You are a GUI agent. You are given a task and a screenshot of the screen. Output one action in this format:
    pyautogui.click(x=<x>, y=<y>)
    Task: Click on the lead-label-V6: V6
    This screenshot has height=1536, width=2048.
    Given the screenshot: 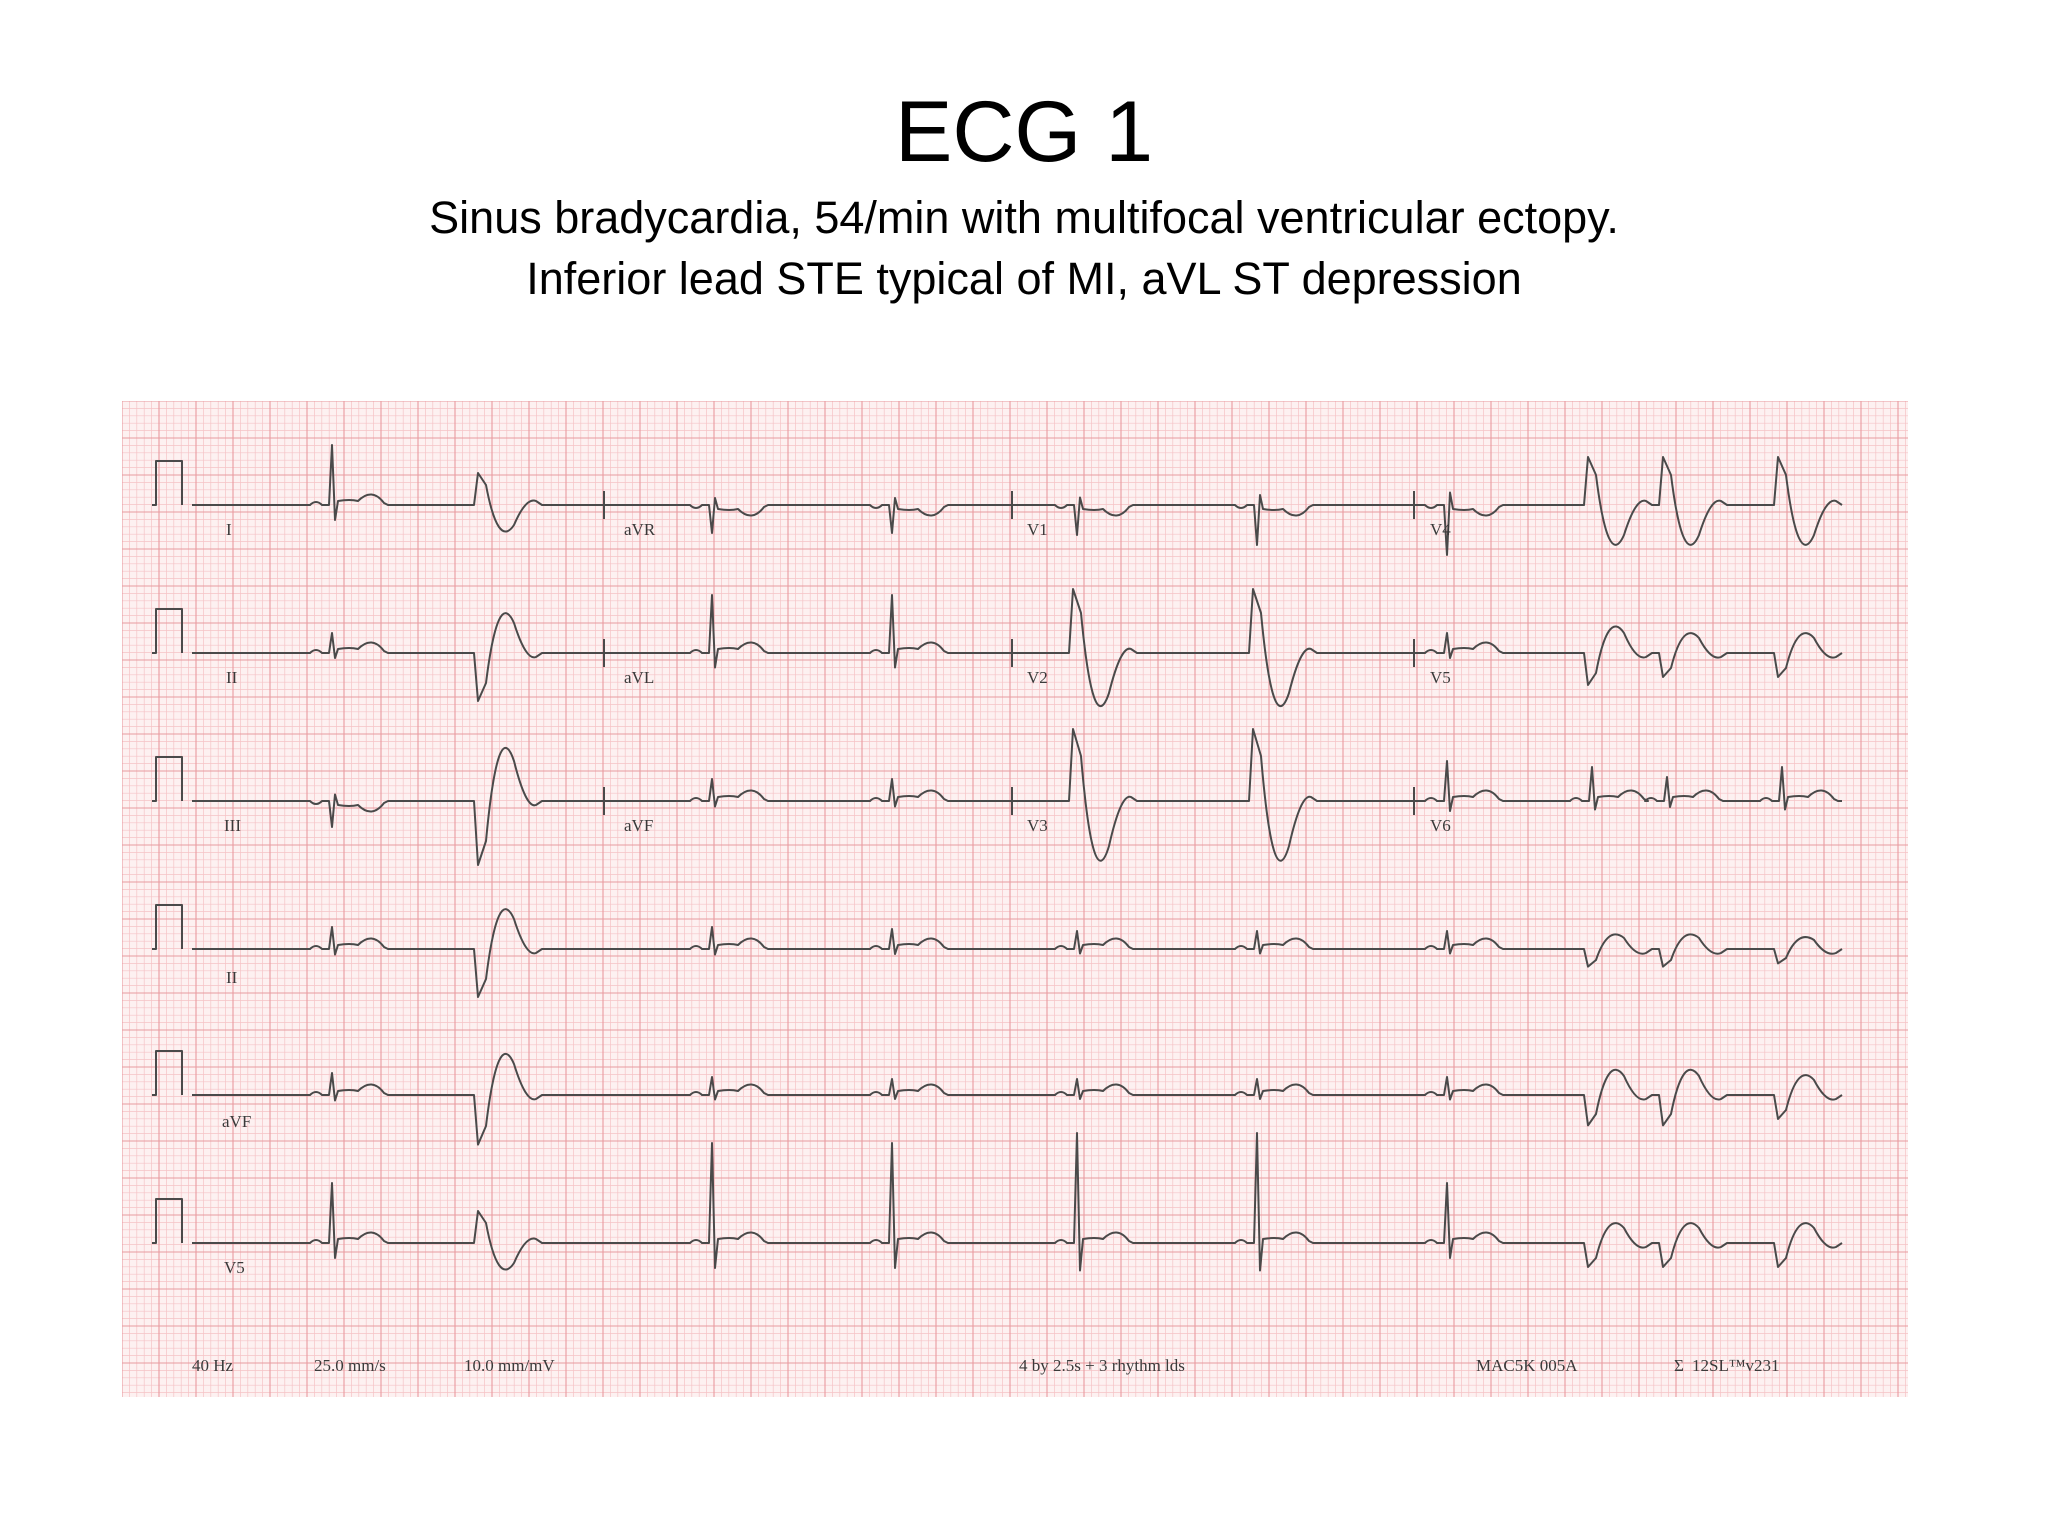 What is the action you would take?
    pyautogui.click(x=1440, y=825)
    